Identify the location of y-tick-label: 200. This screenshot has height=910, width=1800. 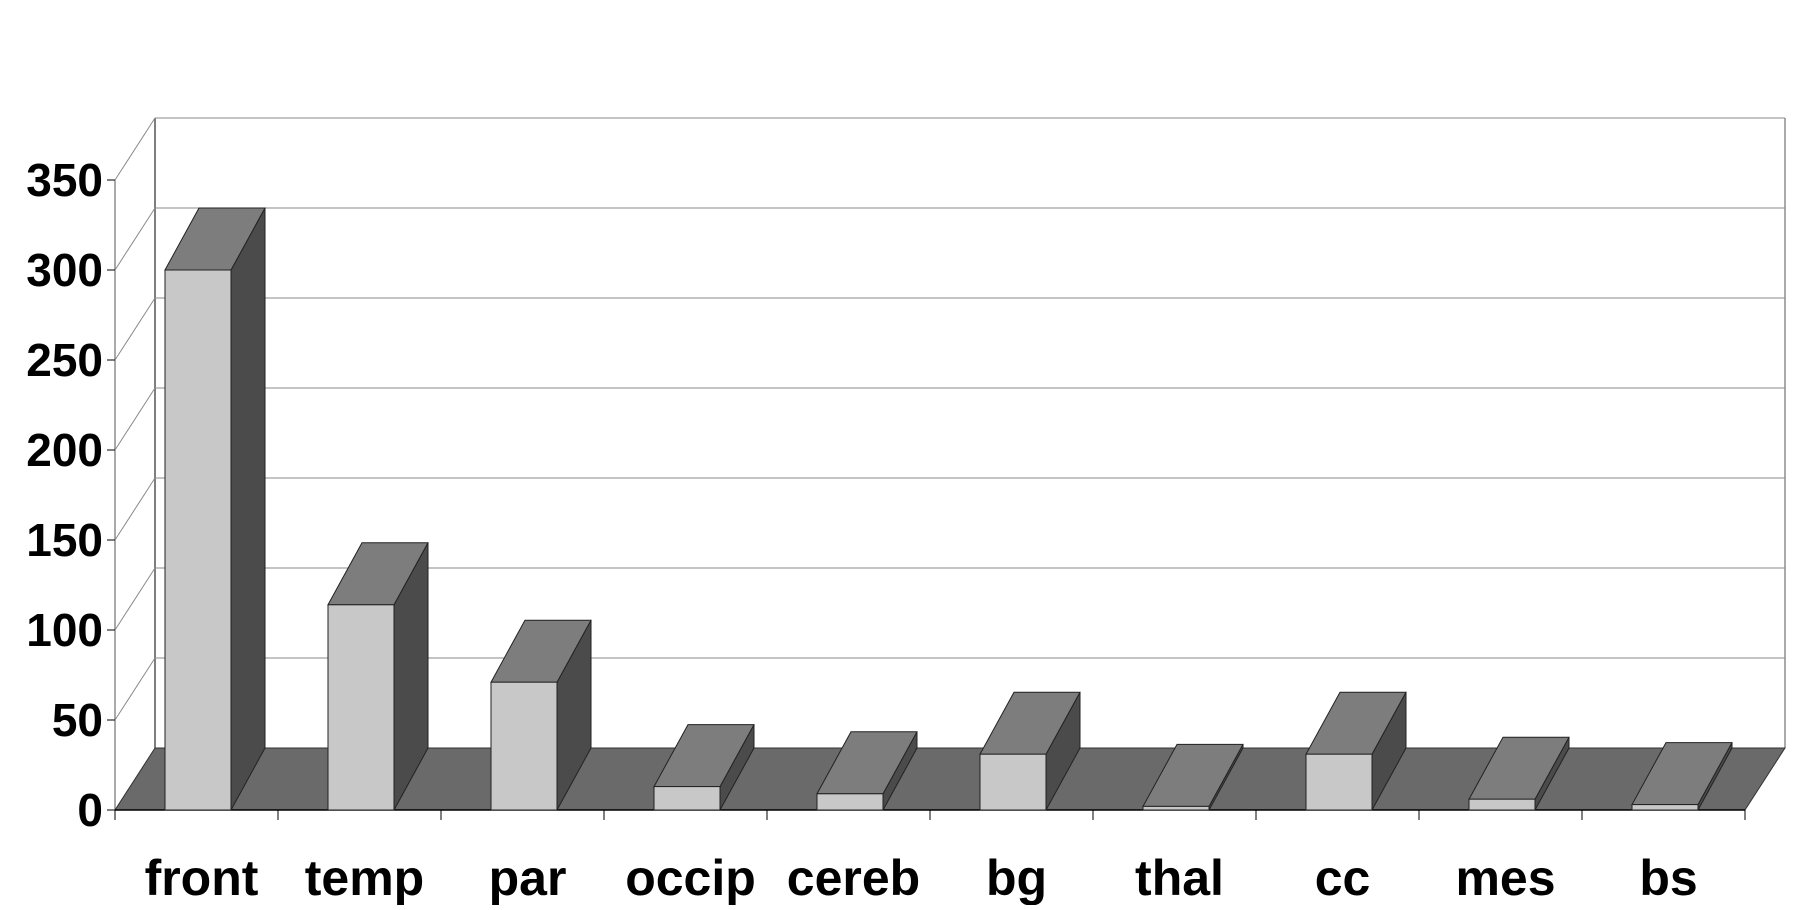
(64, 450).